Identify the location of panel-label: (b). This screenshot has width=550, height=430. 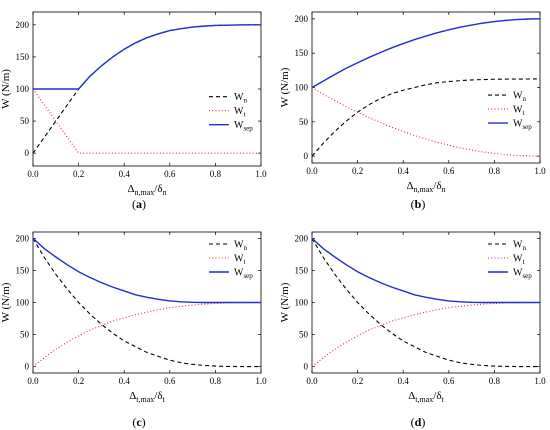
(418, 204).